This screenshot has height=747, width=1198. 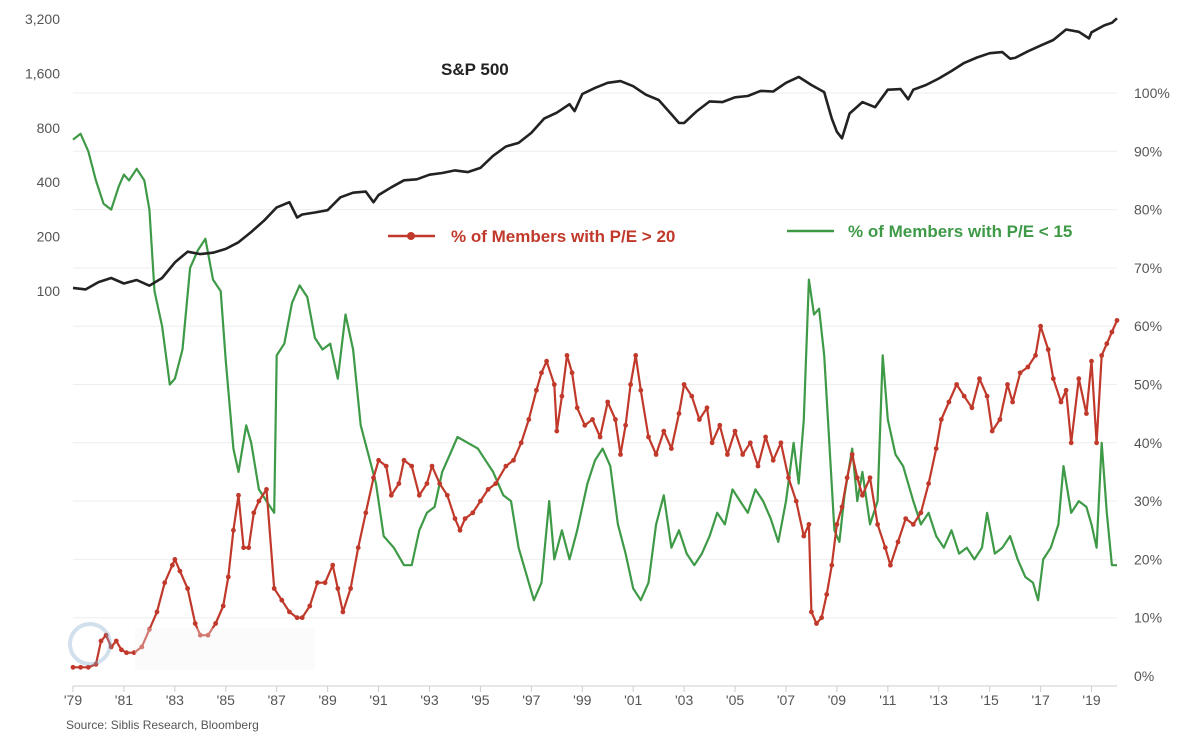 What do you see at coordinates (1148, 268) in the screenshot?
I see `right-tick-label: 70%` at bounding box center [1148, 268].